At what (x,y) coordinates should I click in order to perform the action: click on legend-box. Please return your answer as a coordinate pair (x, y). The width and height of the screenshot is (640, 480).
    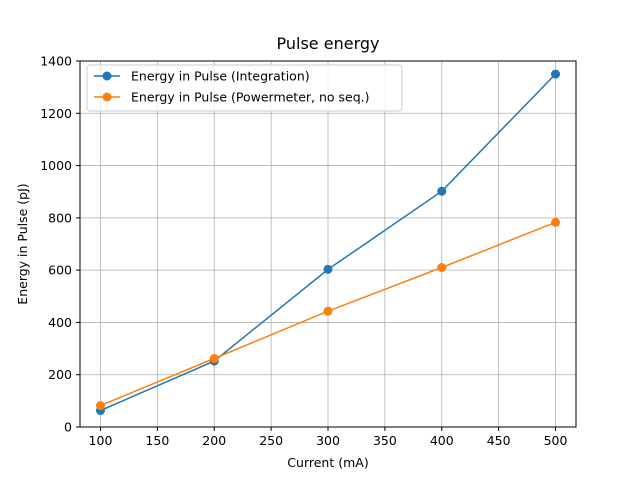
    Looking at the image, I should click on (244, 88).